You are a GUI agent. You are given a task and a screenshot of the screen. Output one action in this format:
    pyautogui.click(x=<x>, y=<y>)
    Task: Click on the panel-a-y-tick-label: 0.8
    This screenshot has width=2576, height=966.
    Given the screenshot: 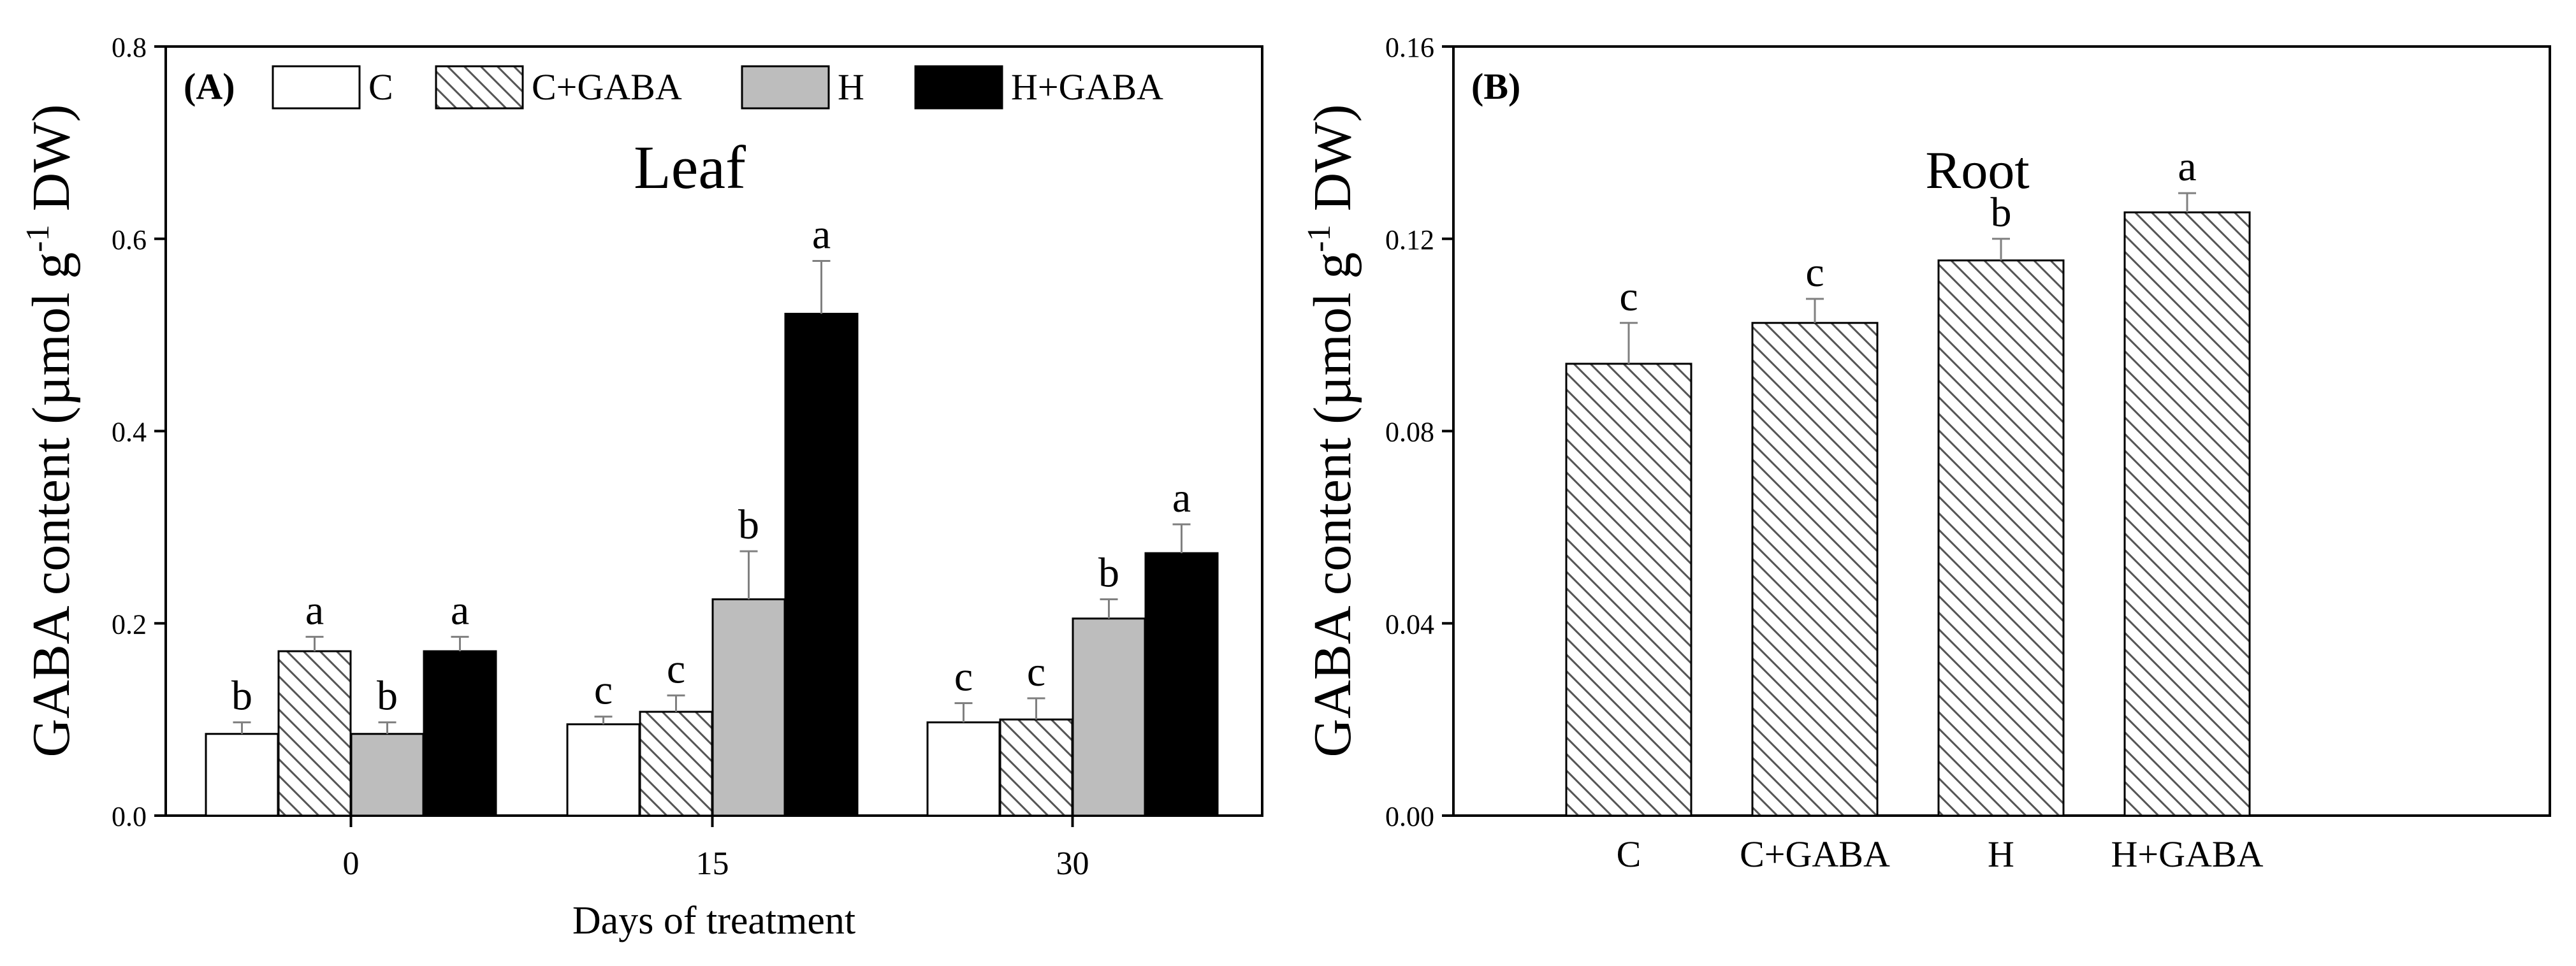 What is the action you would take?
    pyautogui.click(x=129, y=47)
    